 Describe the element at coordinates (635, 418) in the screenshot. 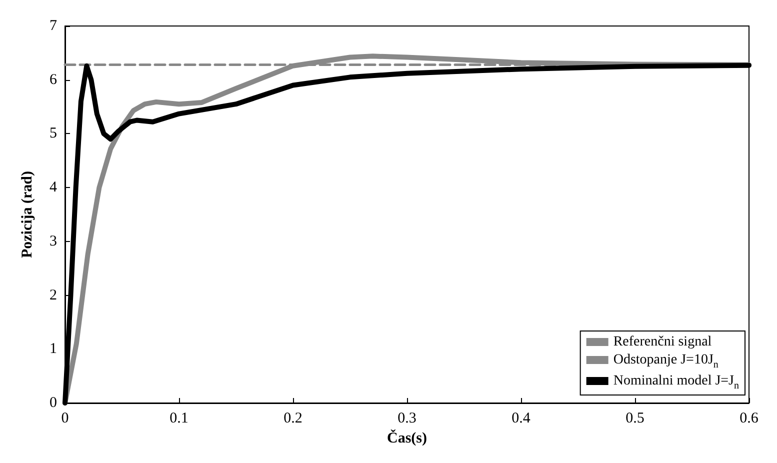

I see `x-tick-label: 0.5` at that location.